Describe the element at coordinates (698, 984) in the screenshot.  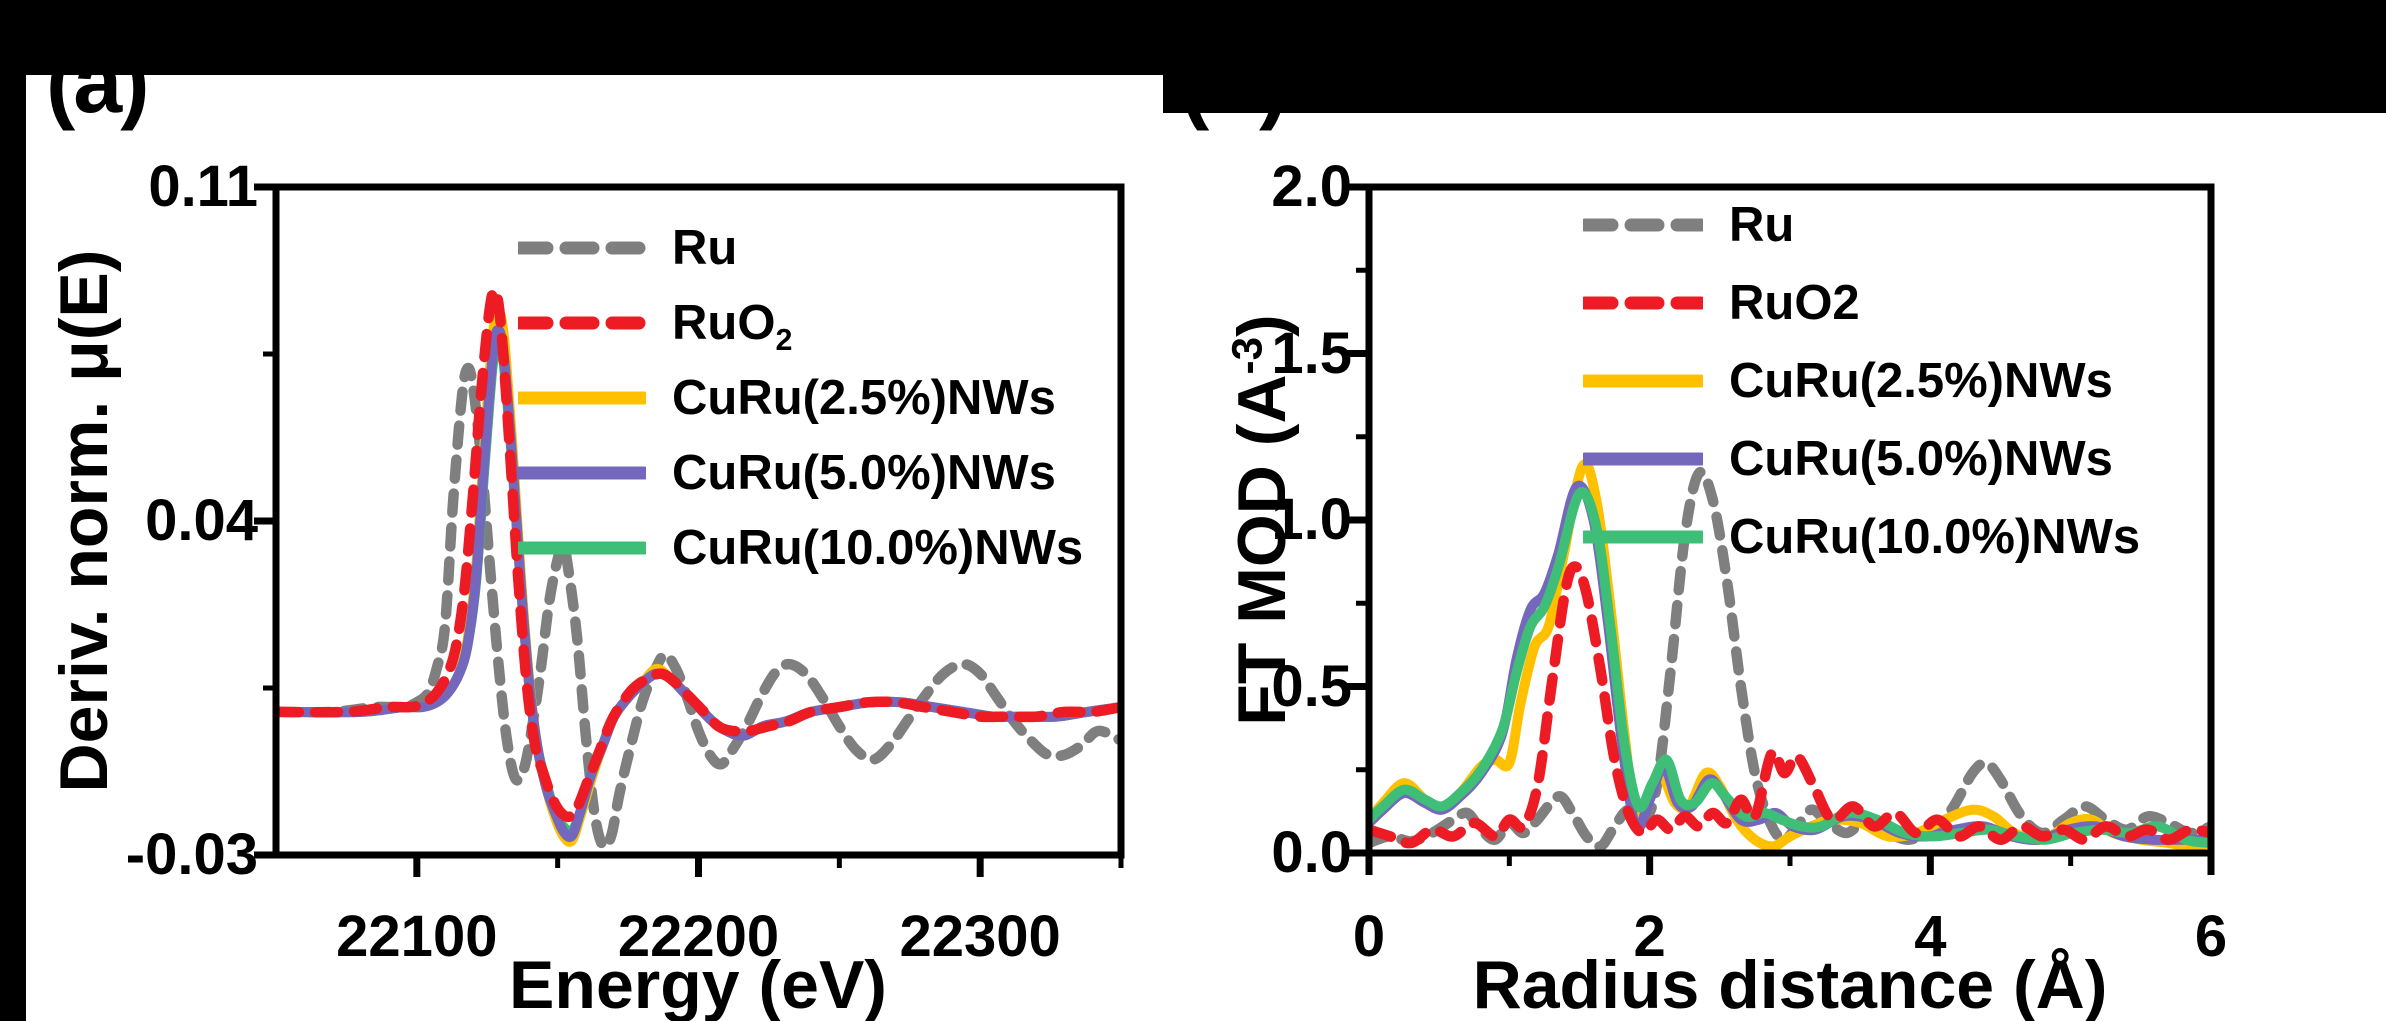
I see `panel-a-x-axis-label: Energy (eV)` at that location.